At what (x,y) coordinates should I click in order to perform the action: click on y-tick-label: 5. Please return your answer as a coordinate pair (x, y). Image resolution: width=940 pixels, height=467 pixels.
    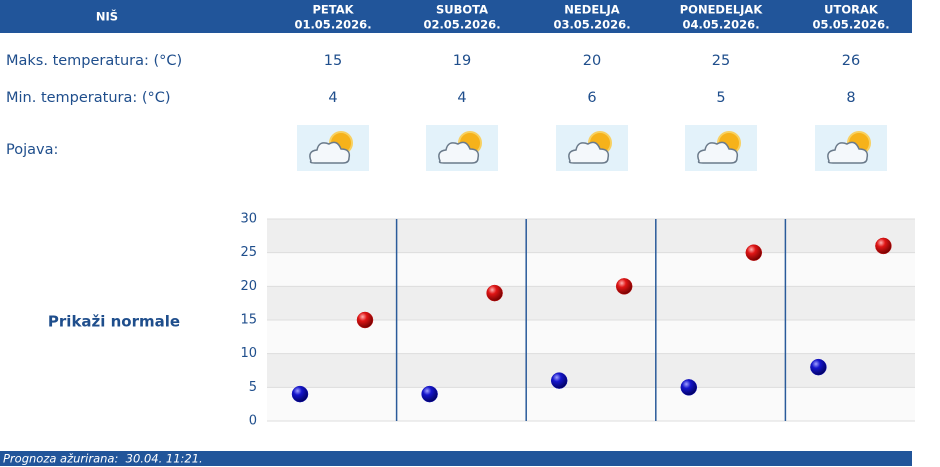
    Looking at the image, I should click on (253, 387).